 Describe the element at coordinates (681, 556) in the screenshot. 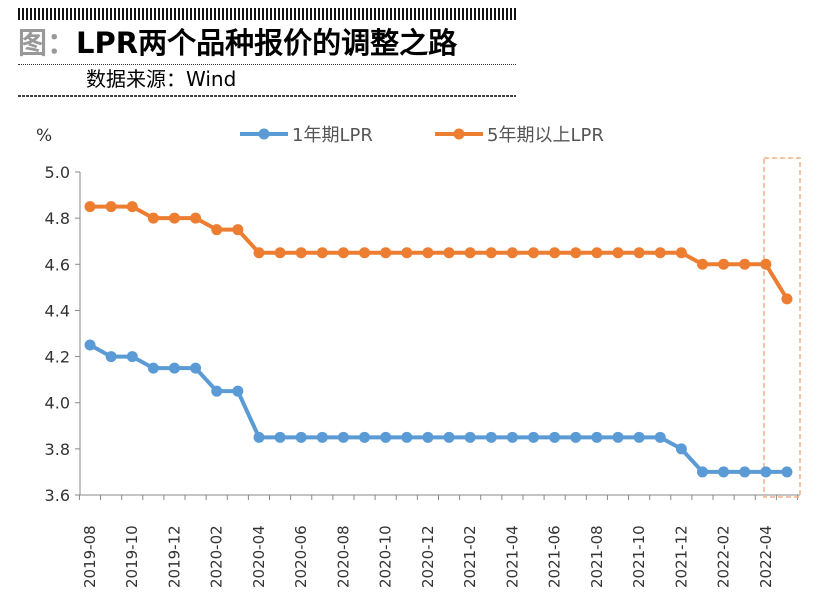

I see `x-tick-label: 2021-12` at that location.